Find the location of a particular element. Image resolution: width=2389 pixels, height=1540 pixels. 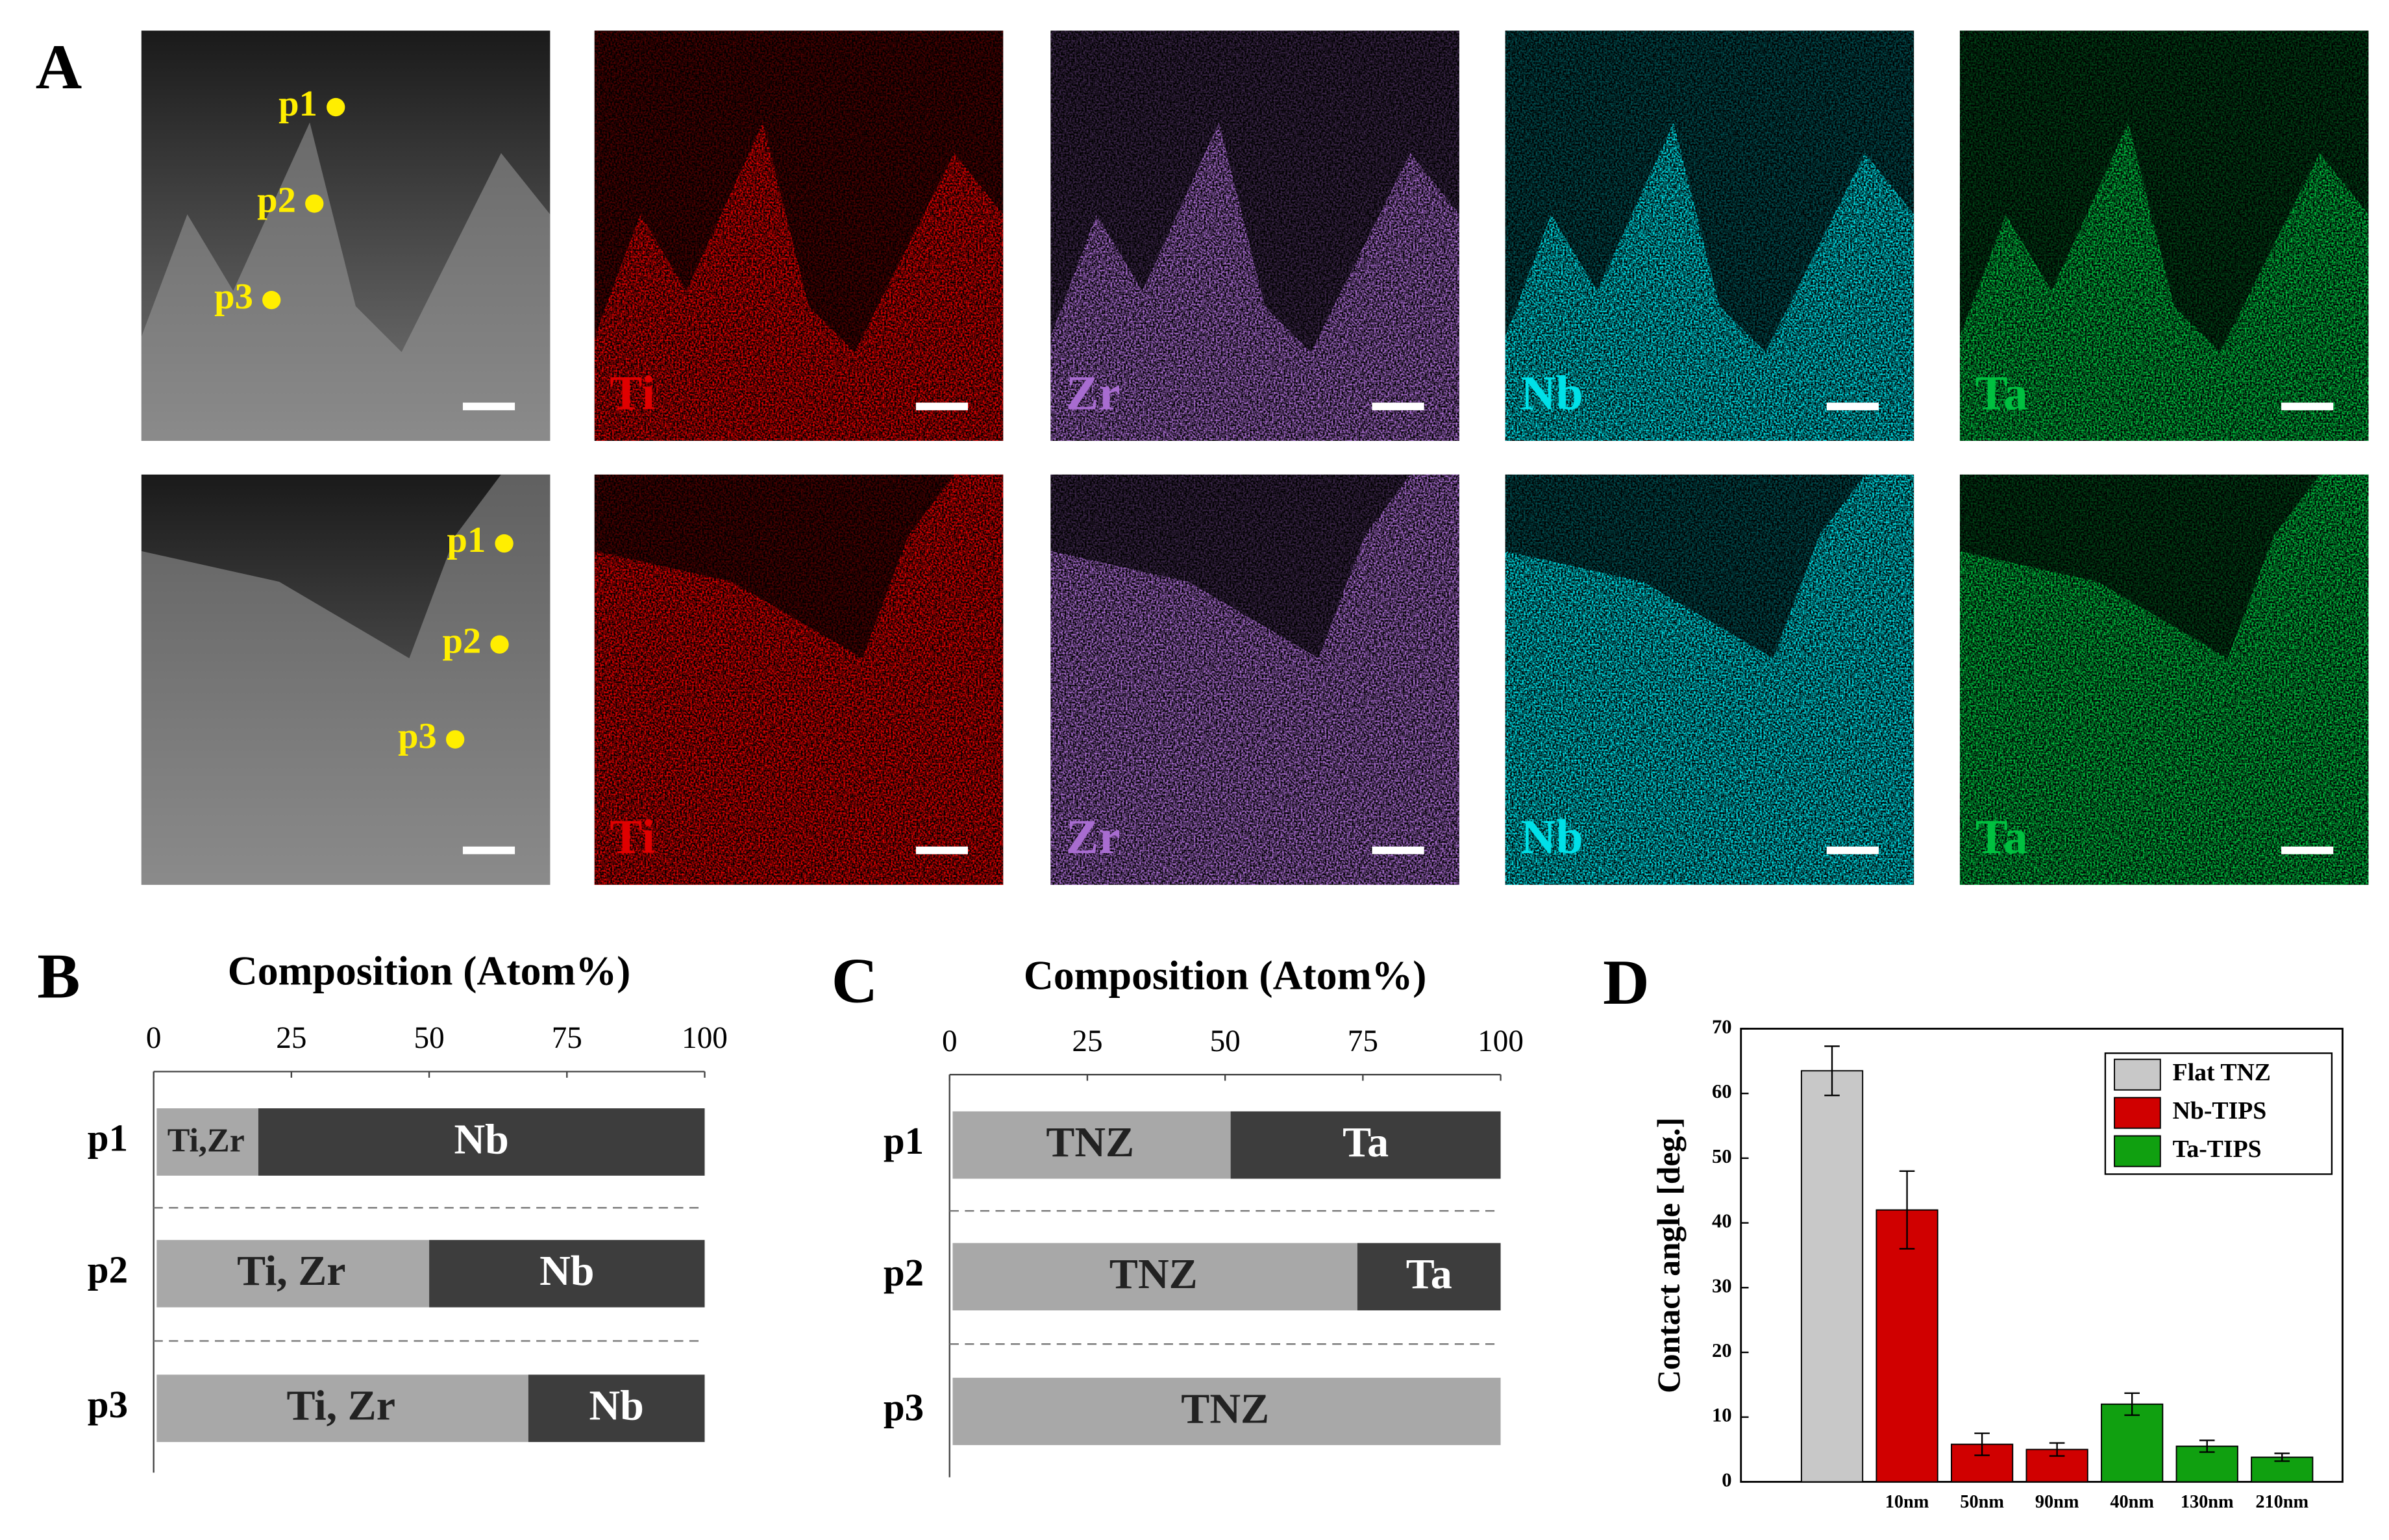

x-tick-label: 90nm is located at coordinates (2057, 1502).